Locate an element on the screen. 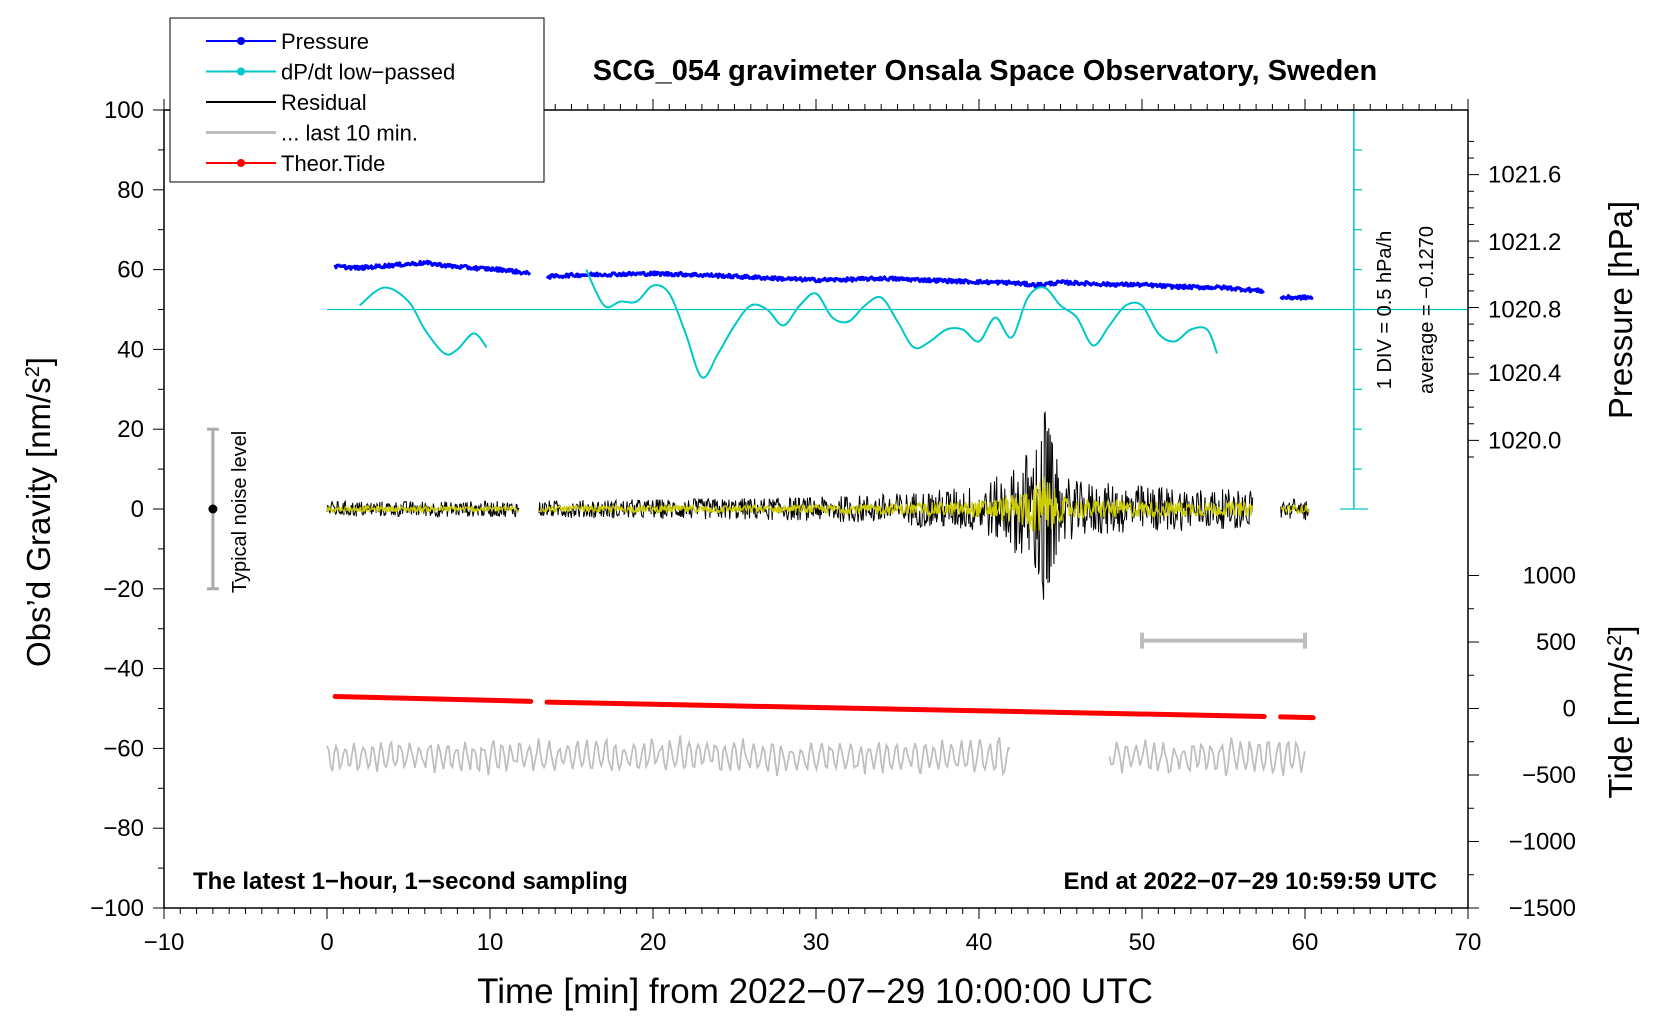 The width and height of the screenshot is (1660, 1020). y-axis-label-sup: 2 is located at coordinates (33, 371).